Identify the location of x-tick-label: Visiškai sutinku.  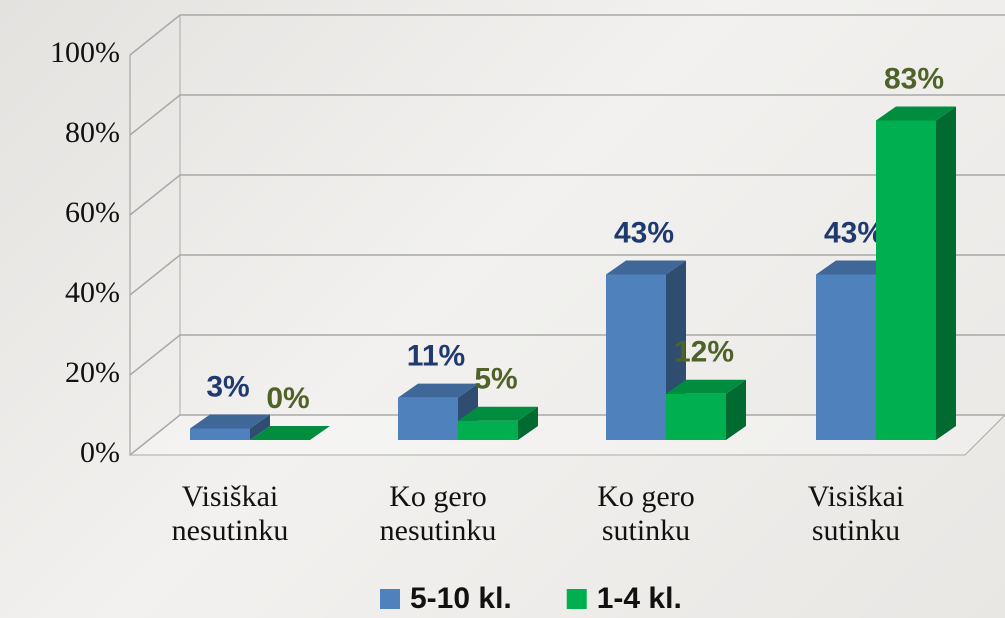
(856, 513).